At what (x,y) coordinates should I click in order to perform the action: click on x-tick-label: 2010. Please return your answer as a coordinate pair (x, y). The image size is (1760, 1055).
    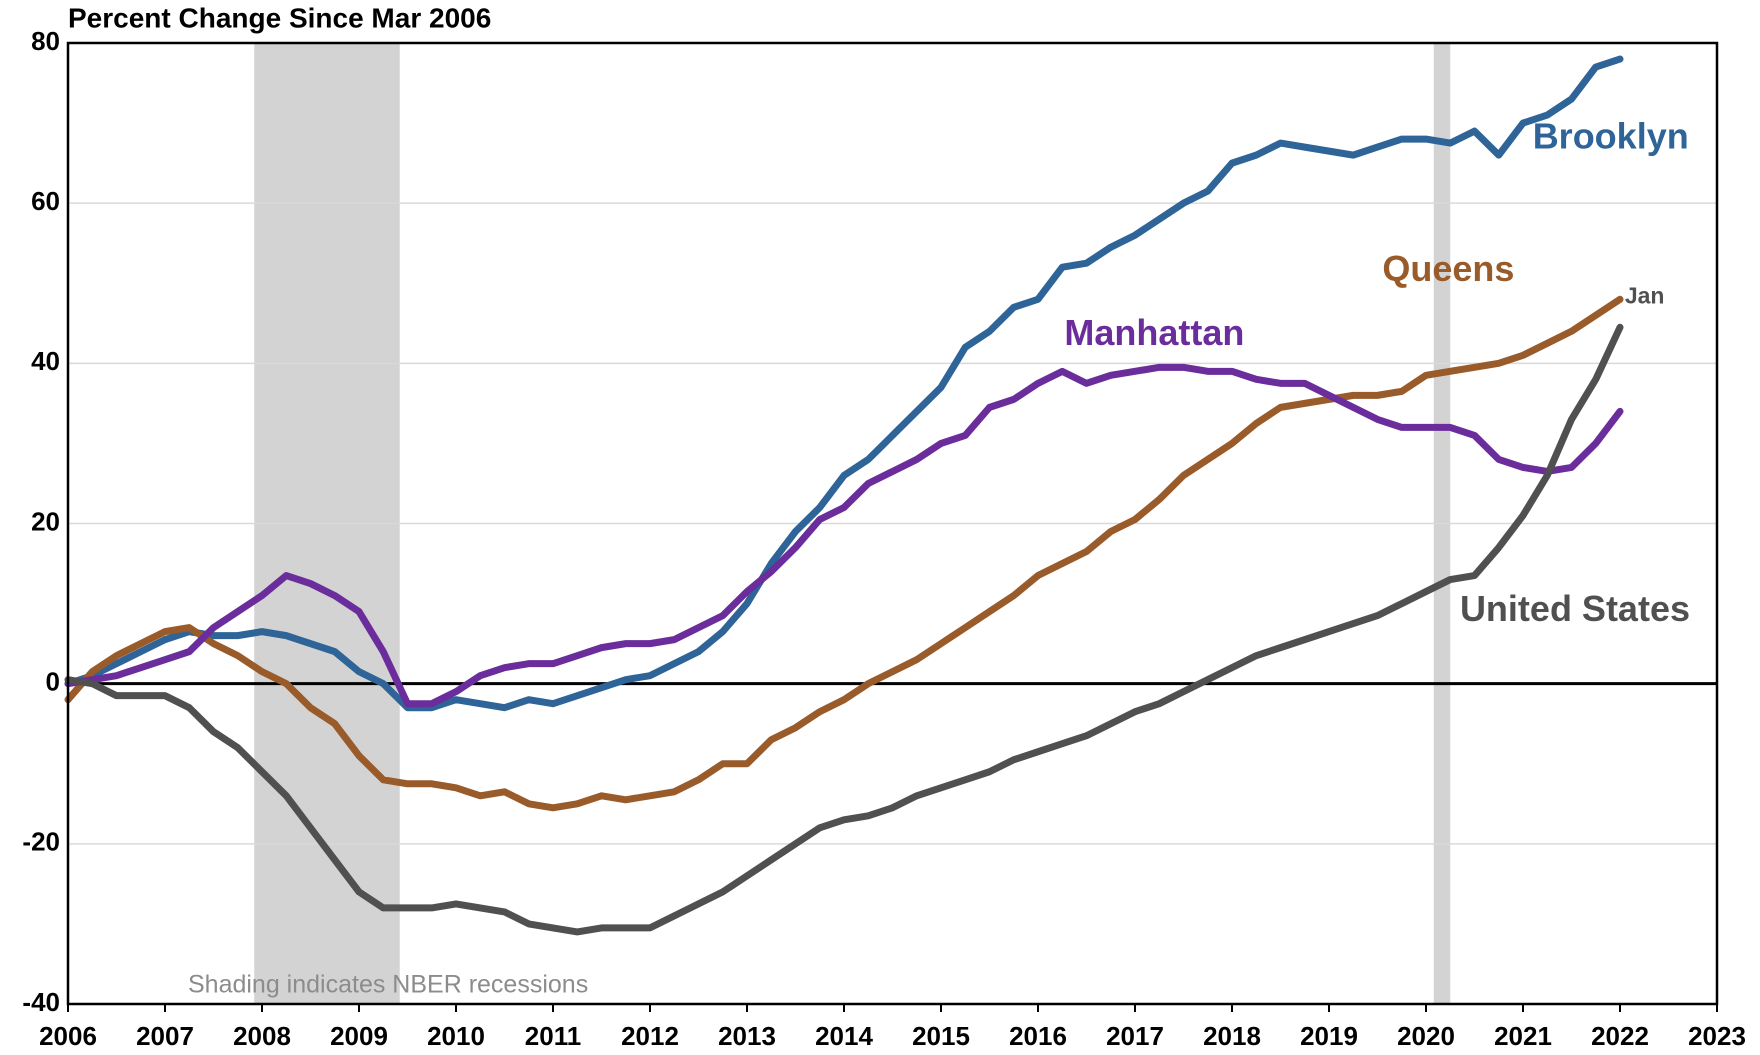
    Looking at the image, I should click on (456, 1036).